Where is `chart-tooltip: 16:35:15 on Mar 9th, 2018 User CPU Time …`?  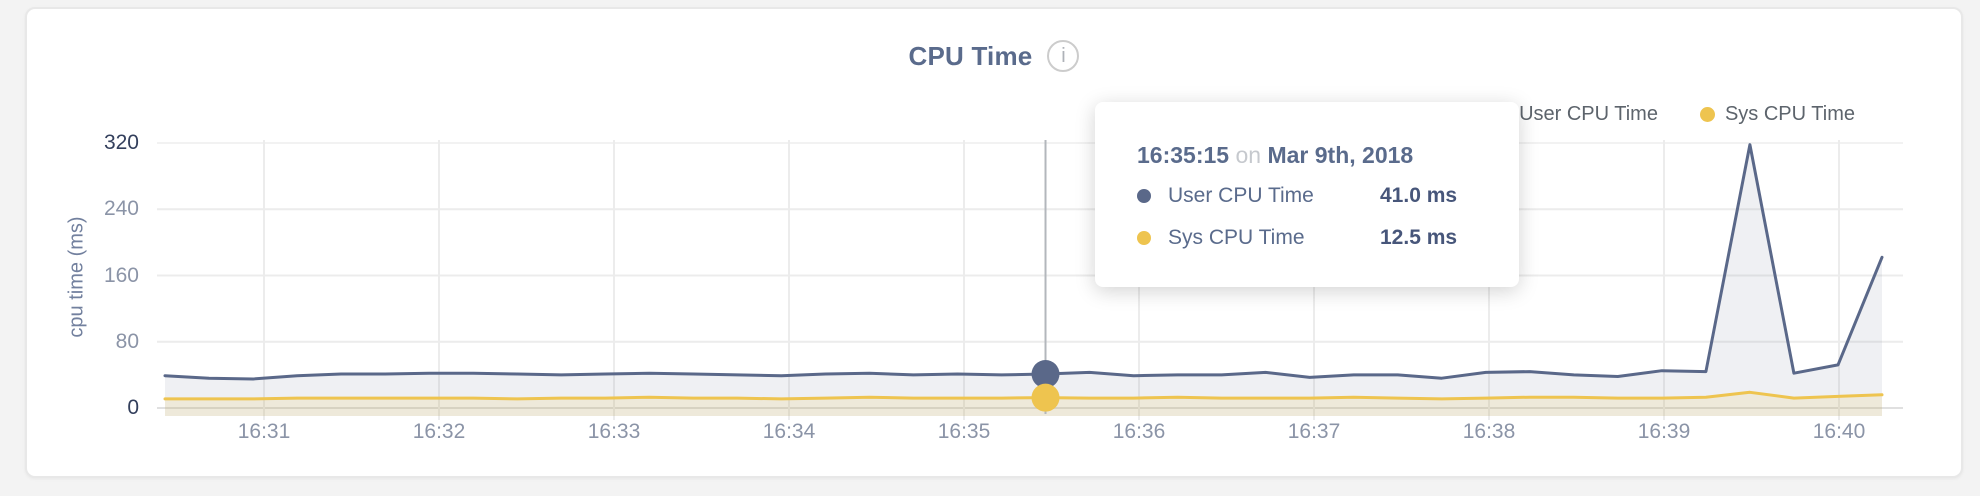
chart-tooltip: 16:35:15 on Mar 9th, 2018 User CPU Time … is located at coordinates (1307, 194).